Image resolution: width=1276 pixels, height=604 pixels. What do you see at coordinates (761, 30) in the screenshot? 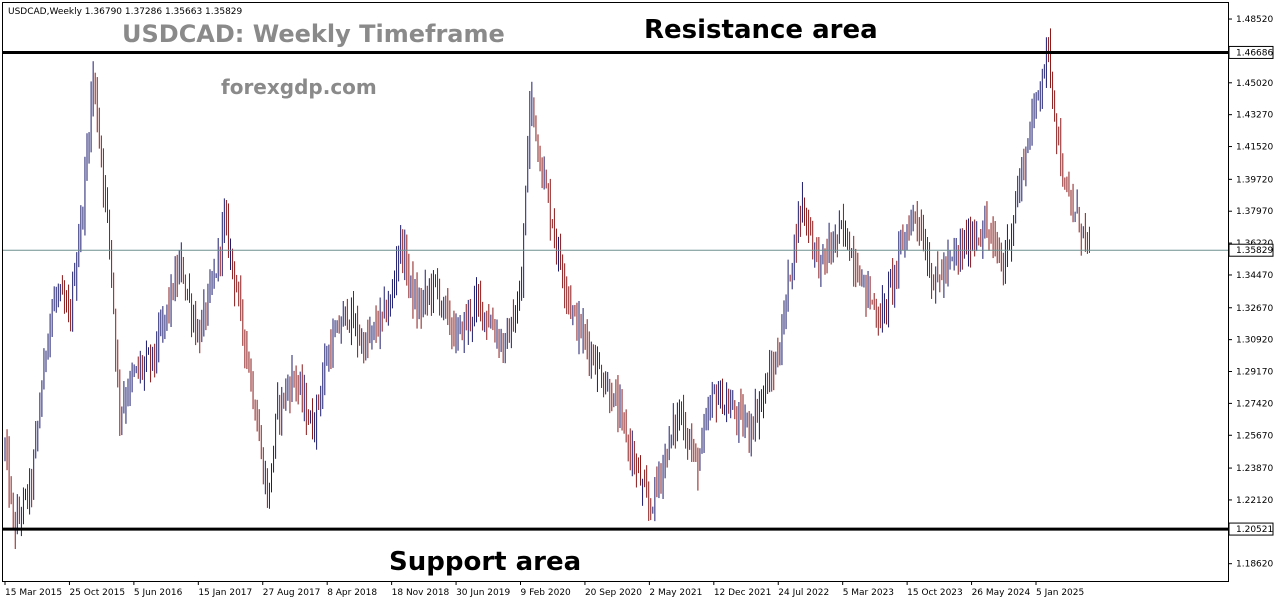
I see `resistance-label: Resistance area` at bounding box center [761, 30].